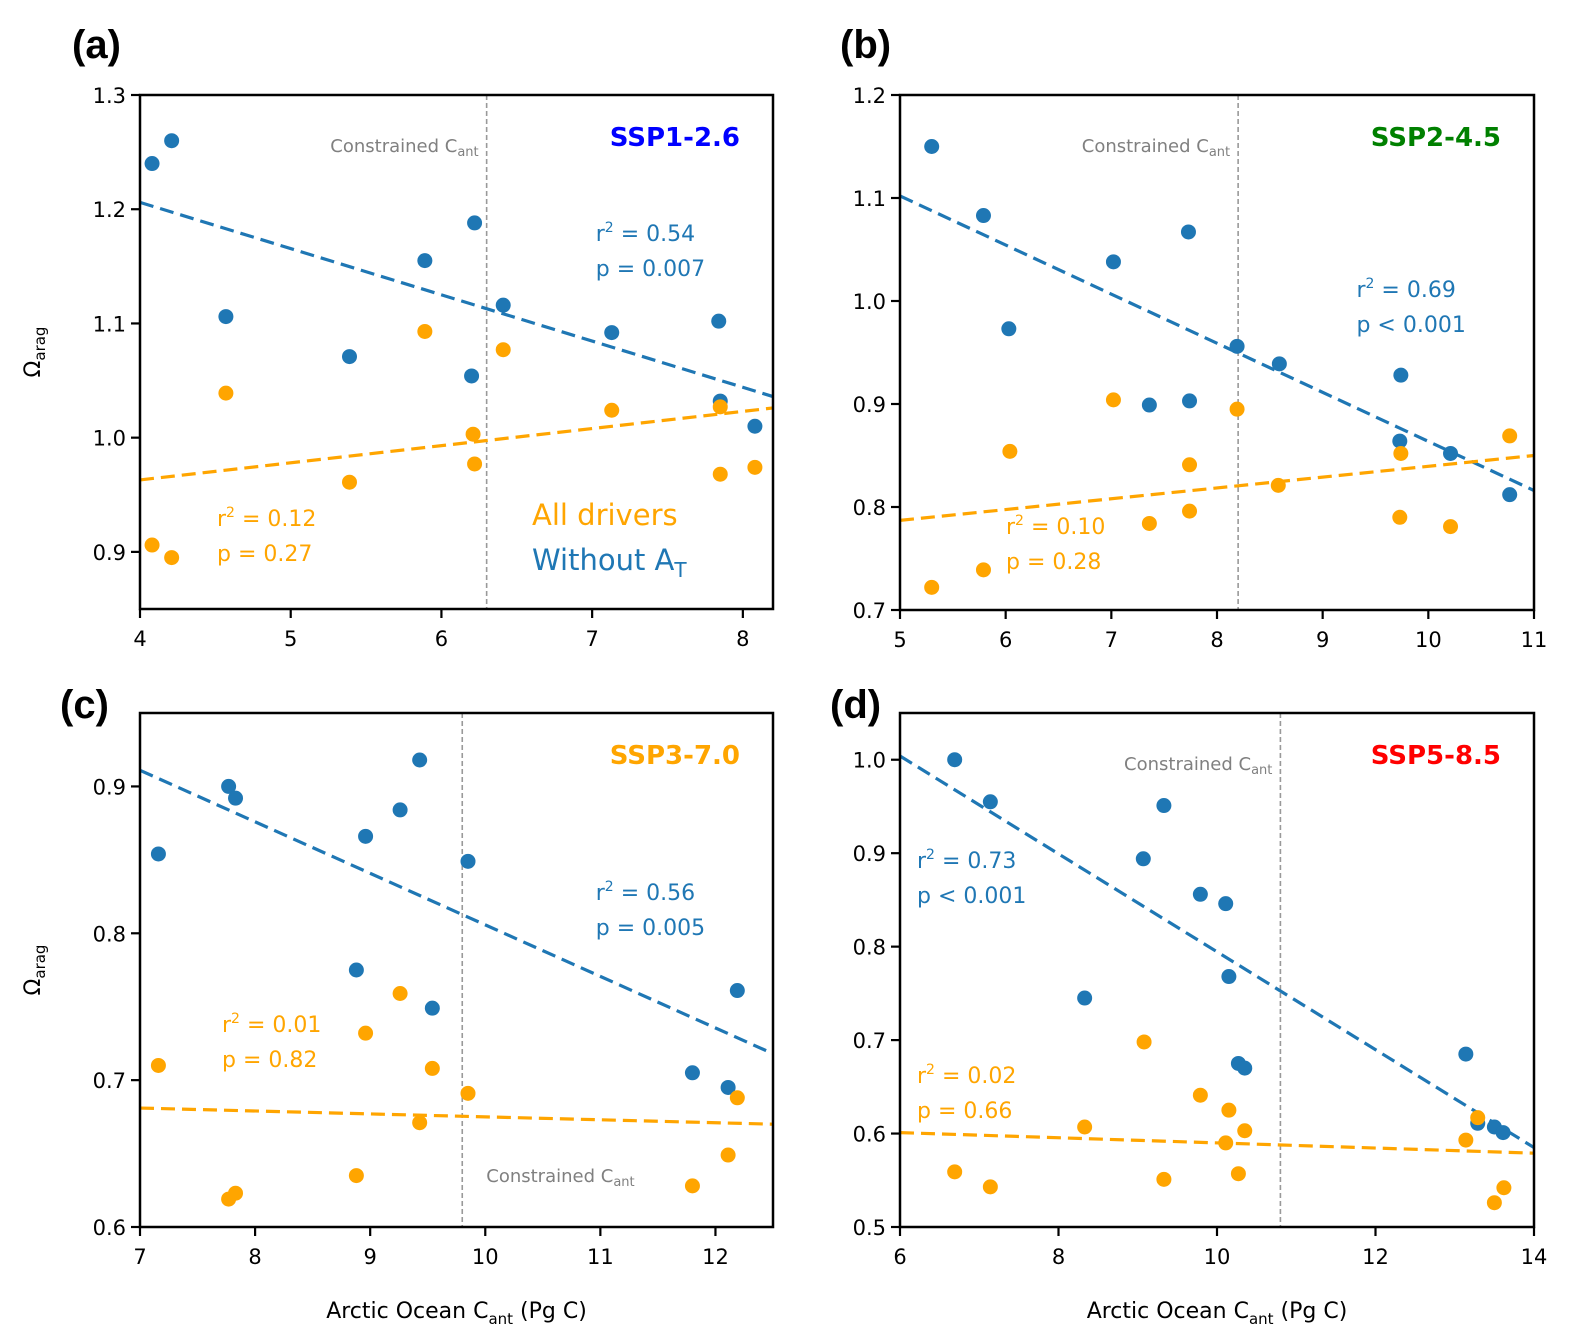  I want to click on x-tick-label: 4, so click(139, 639).